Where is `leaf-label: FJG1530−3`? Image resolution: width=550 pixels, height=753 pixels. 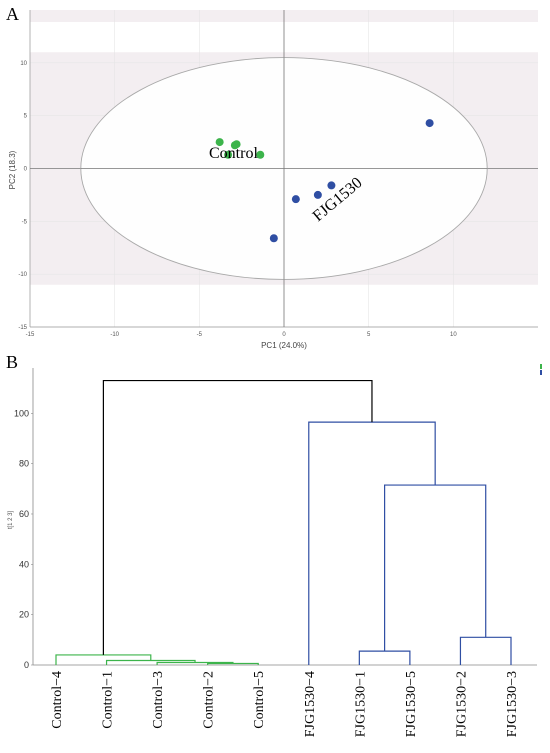
leaf-label: FJG1530−3 is located at coordinates (512, 704).